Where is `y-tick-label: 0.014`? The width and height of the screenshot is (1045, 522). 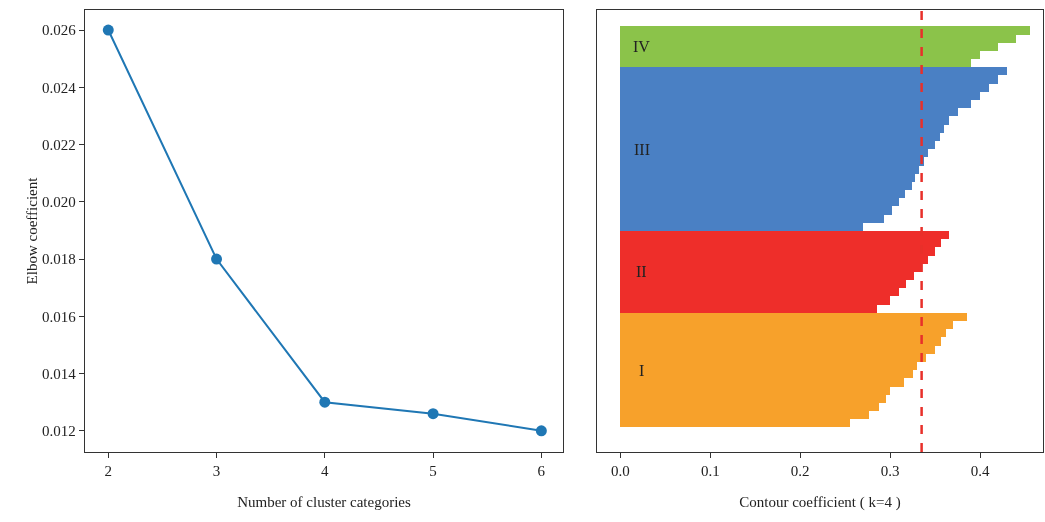
y-tick-label: 0.014 is located at coordinates (59, 373).